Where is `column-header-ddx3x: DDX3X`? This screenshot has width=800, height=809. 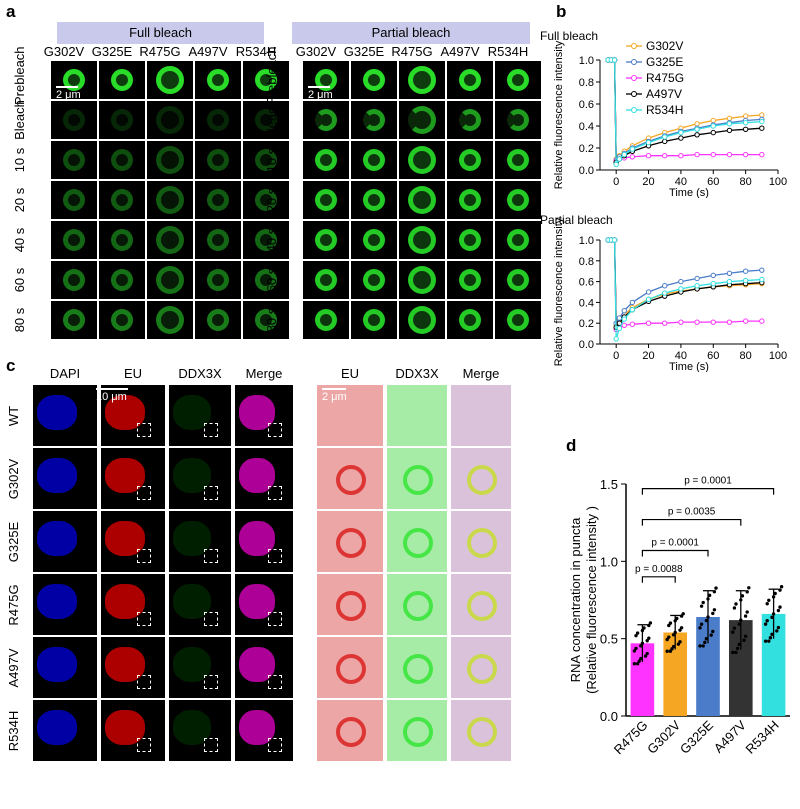
column-header-ddx3x: DDX3X is located at coordinates (200, 373).